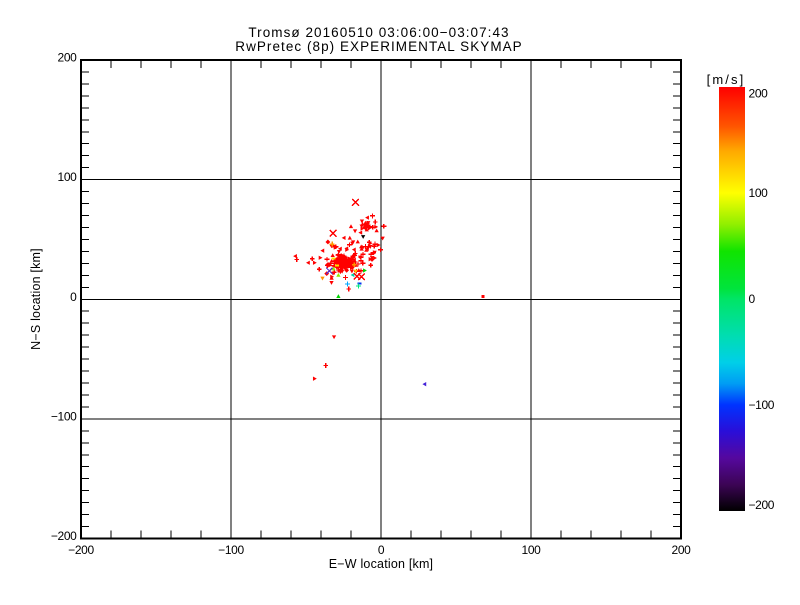 Image resolution: width=800 pixels, height=605 pixels. I want to click on colorbar-title: [m/s], so click(726, 79).